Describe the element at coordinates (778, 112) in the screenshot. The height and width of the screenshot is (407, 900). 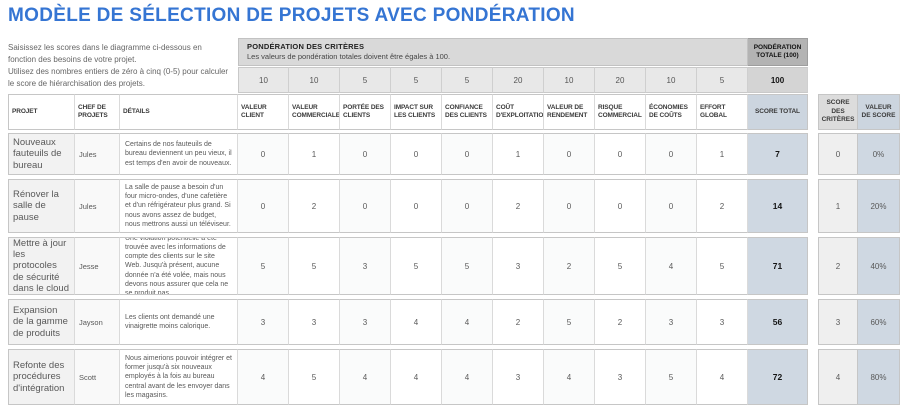
I see `column-header: SCORE TOTAL` at that location.